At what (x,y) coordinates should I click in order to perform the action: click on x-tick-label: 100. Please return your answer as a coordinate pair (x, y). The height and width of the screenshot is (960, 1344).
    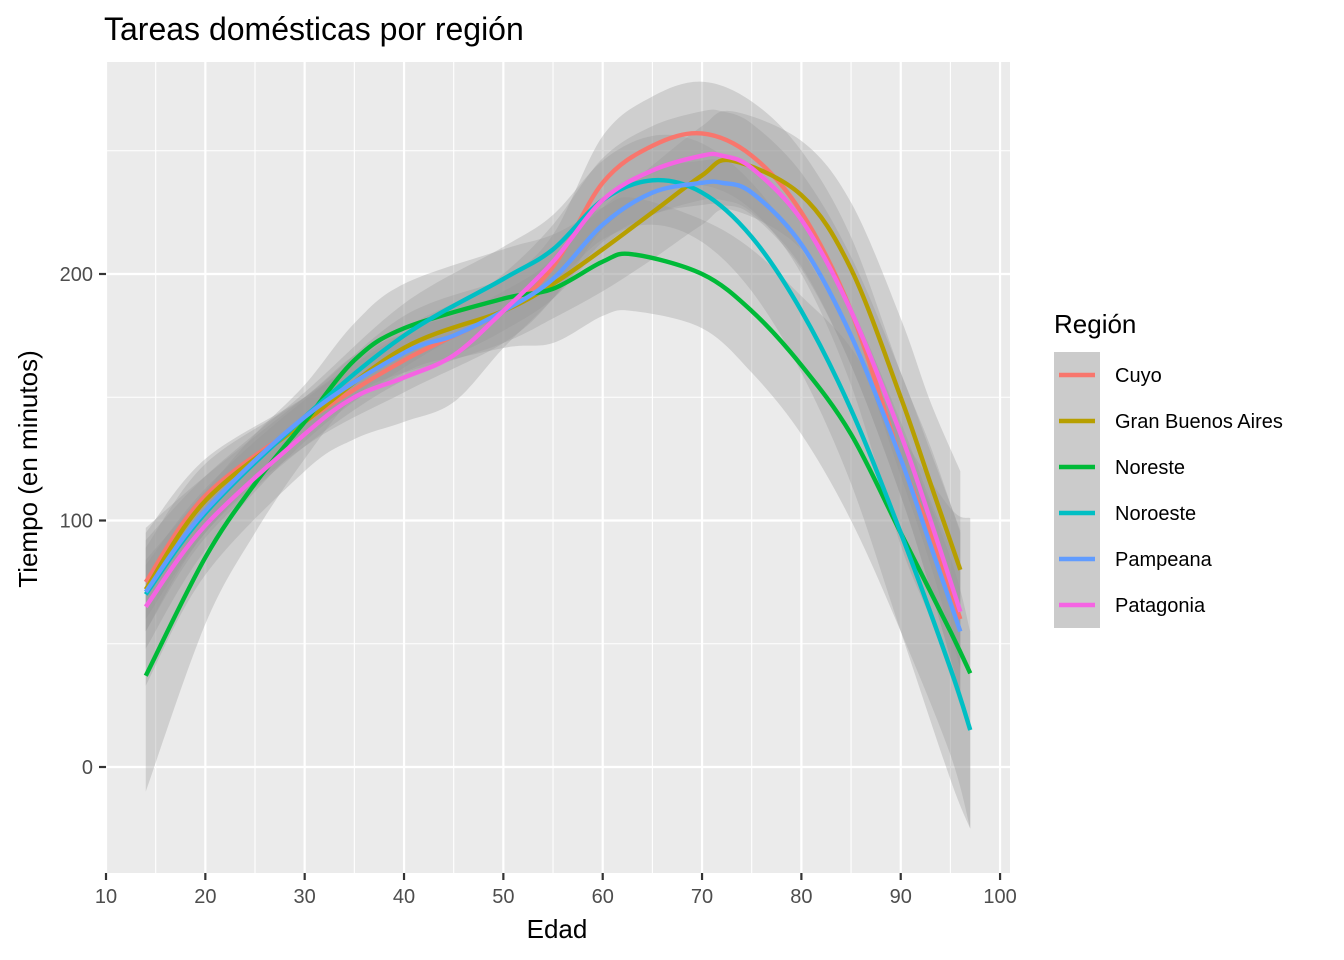
    Looking at the image, I should click on (999, 897).